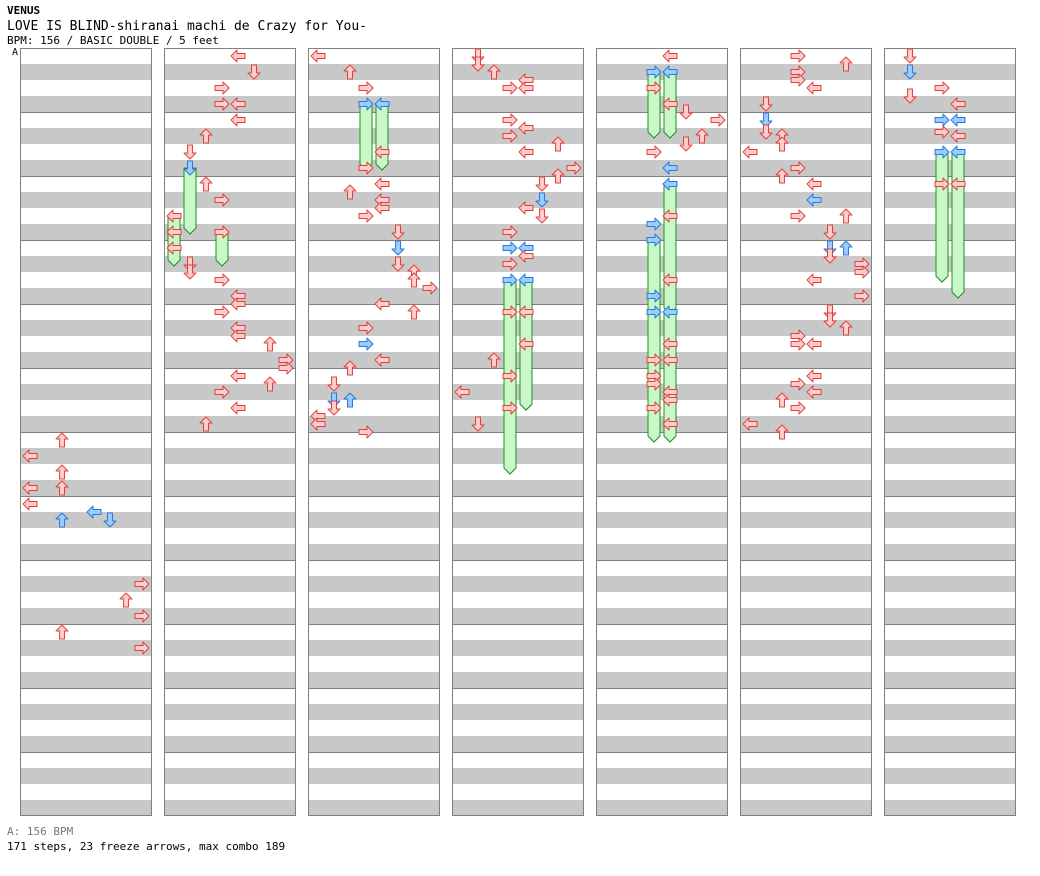 The width and height of the screenshot is (1040, 876). I want to click on song-artist: VENUS, so click(24, 10).